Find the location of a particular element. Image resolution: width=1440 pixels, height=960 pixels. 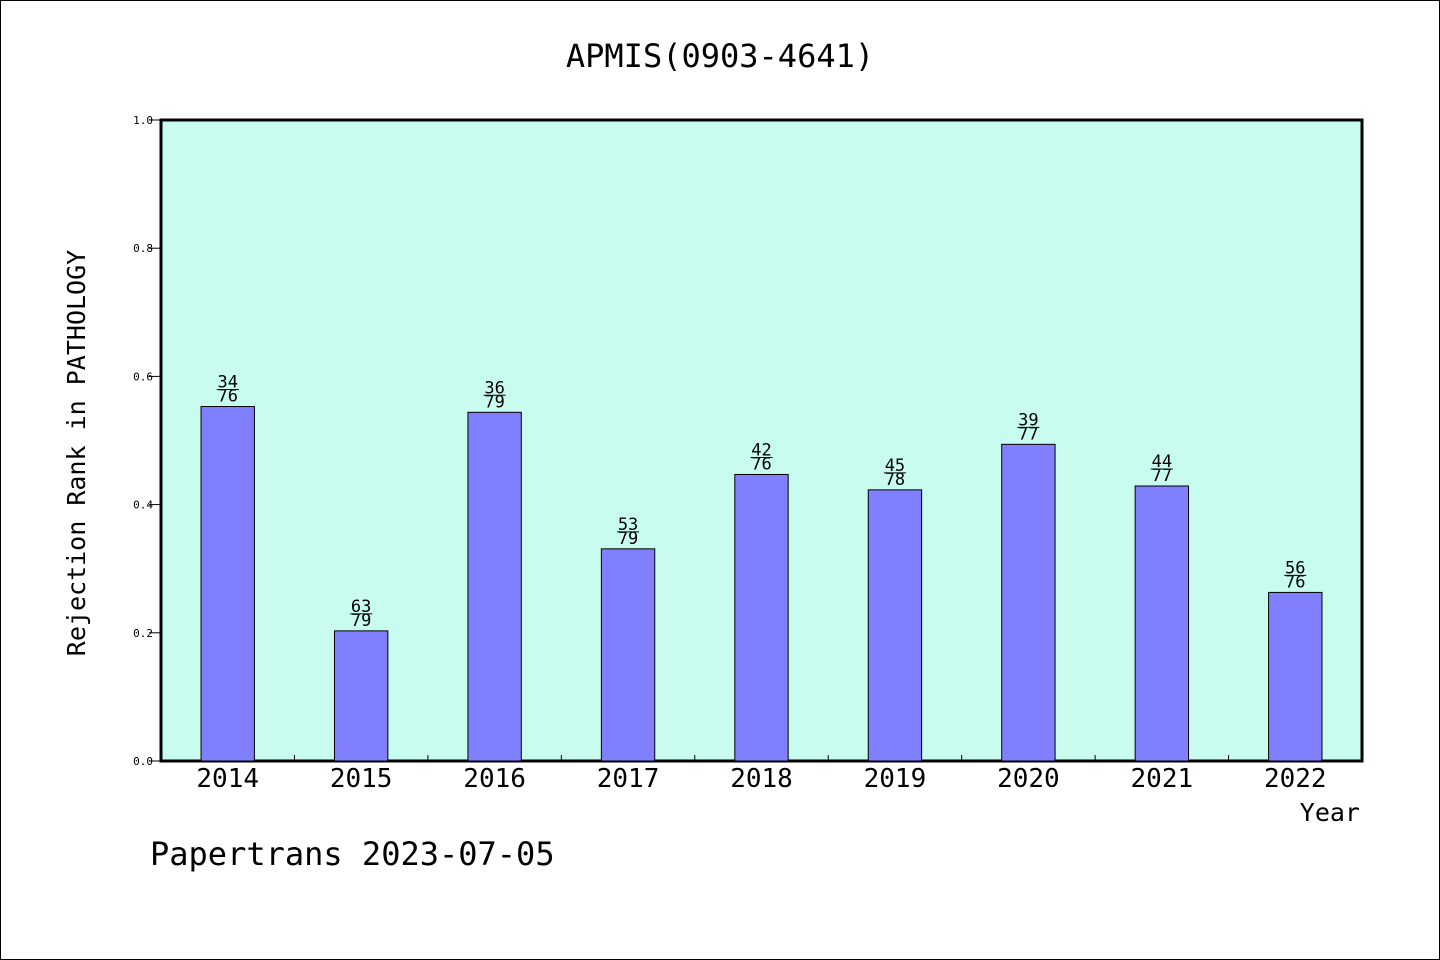

x-tick-label: 2017 is located at coordinates (628, 779).